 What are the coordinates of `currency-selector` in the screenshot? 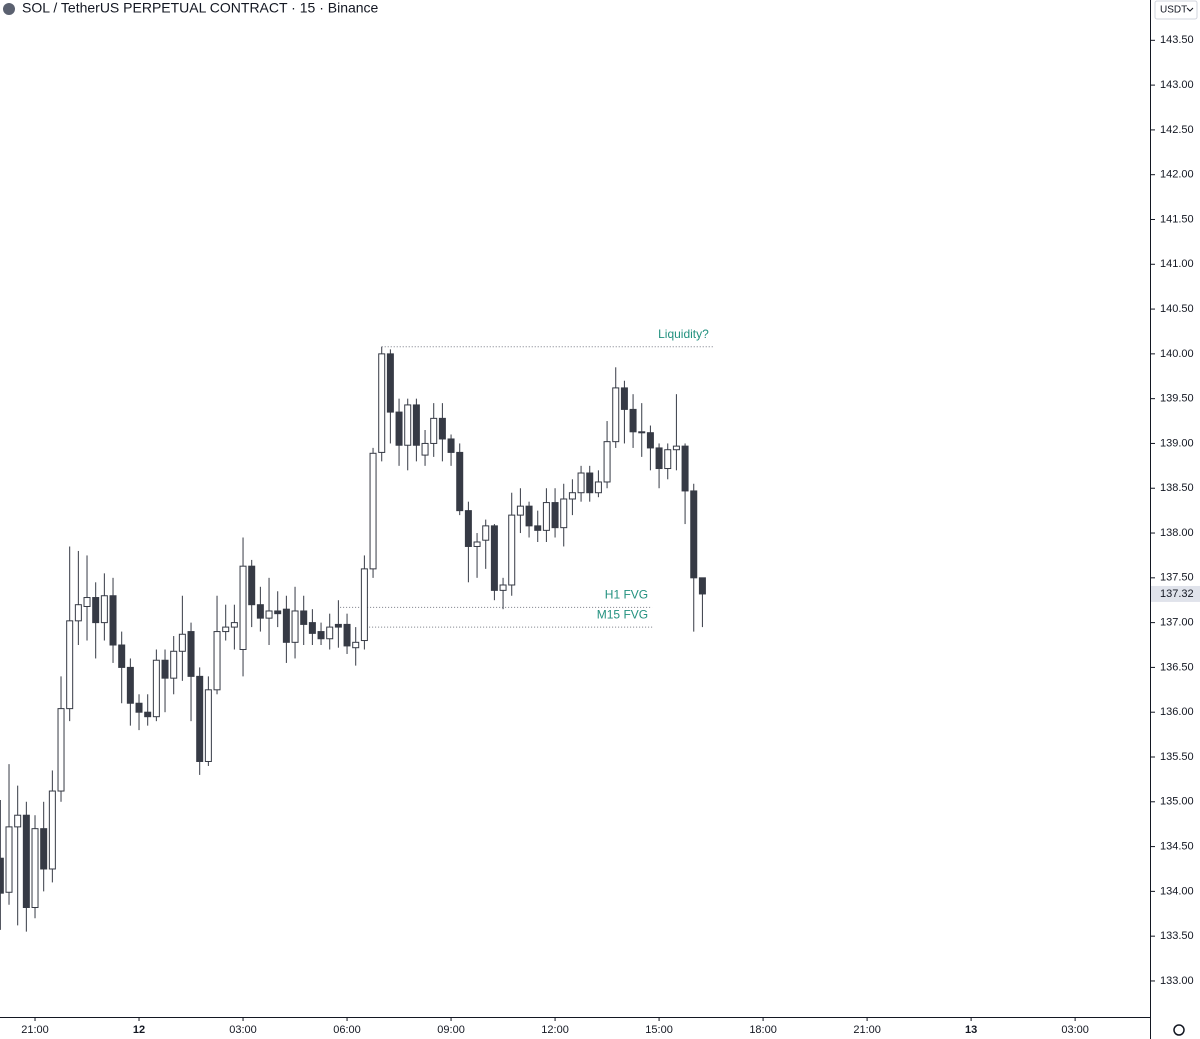 It's located at (1176, 10).